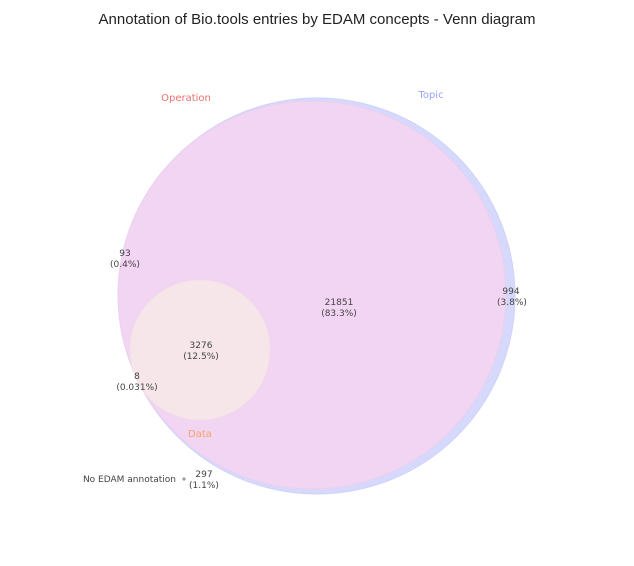 The image size is (634, 566). I want to click on region-percent-topic-operation: (83.3%), so click(339, 314).